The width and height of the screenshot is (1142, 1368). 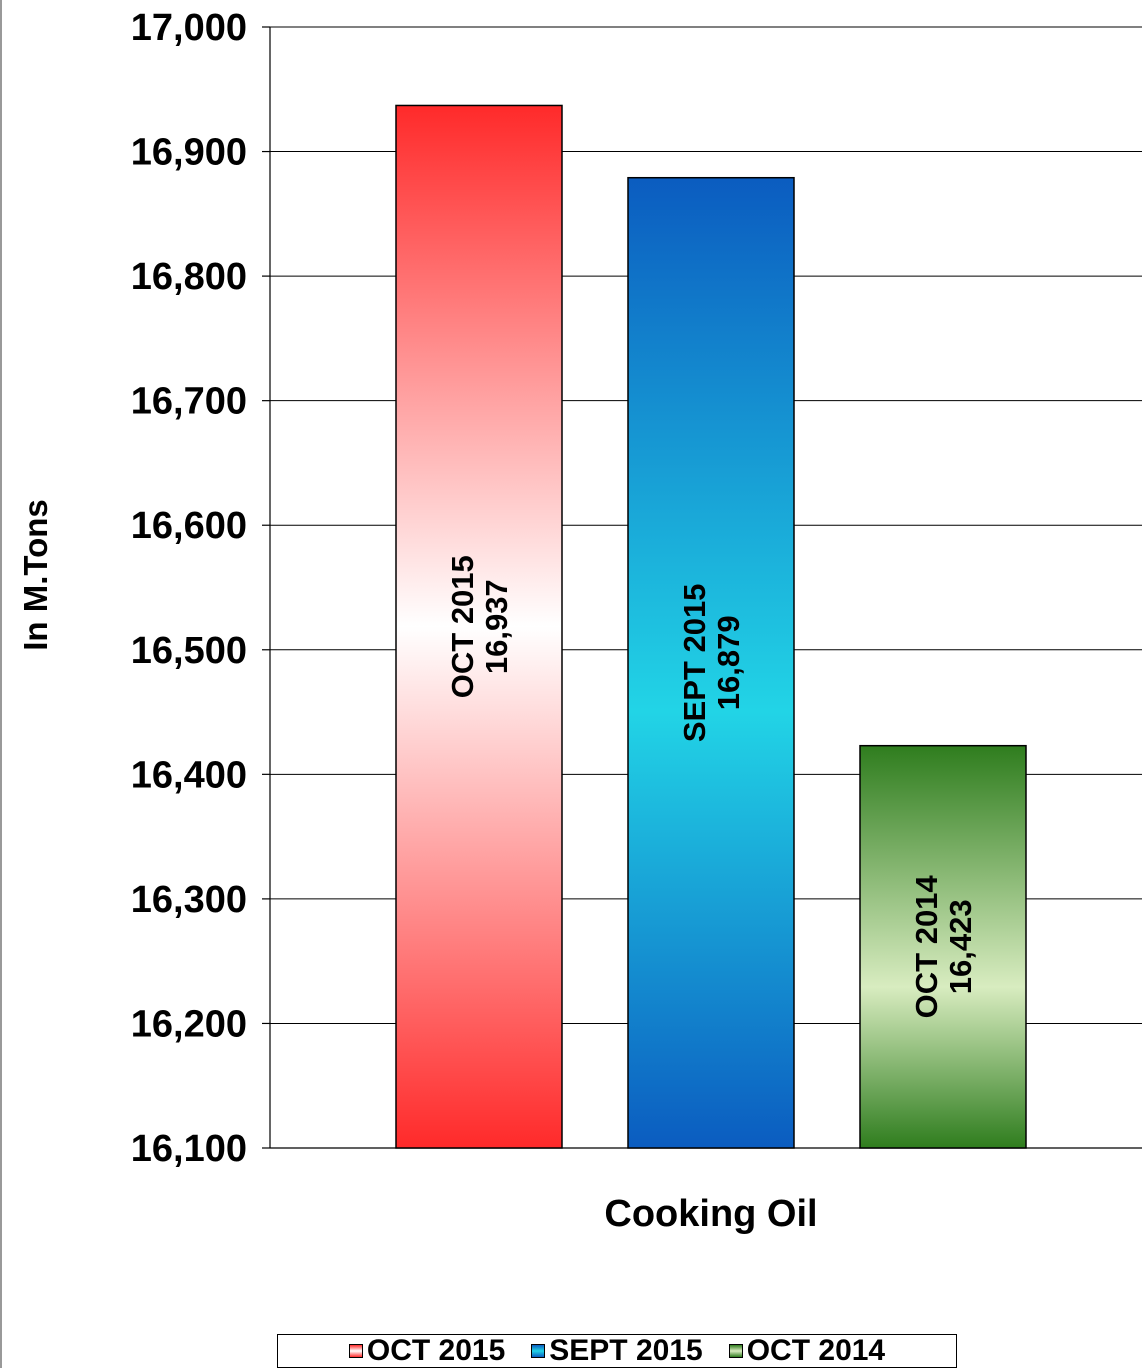 I want to click on data-label-value: 16,937, so click(x=496, y=626).